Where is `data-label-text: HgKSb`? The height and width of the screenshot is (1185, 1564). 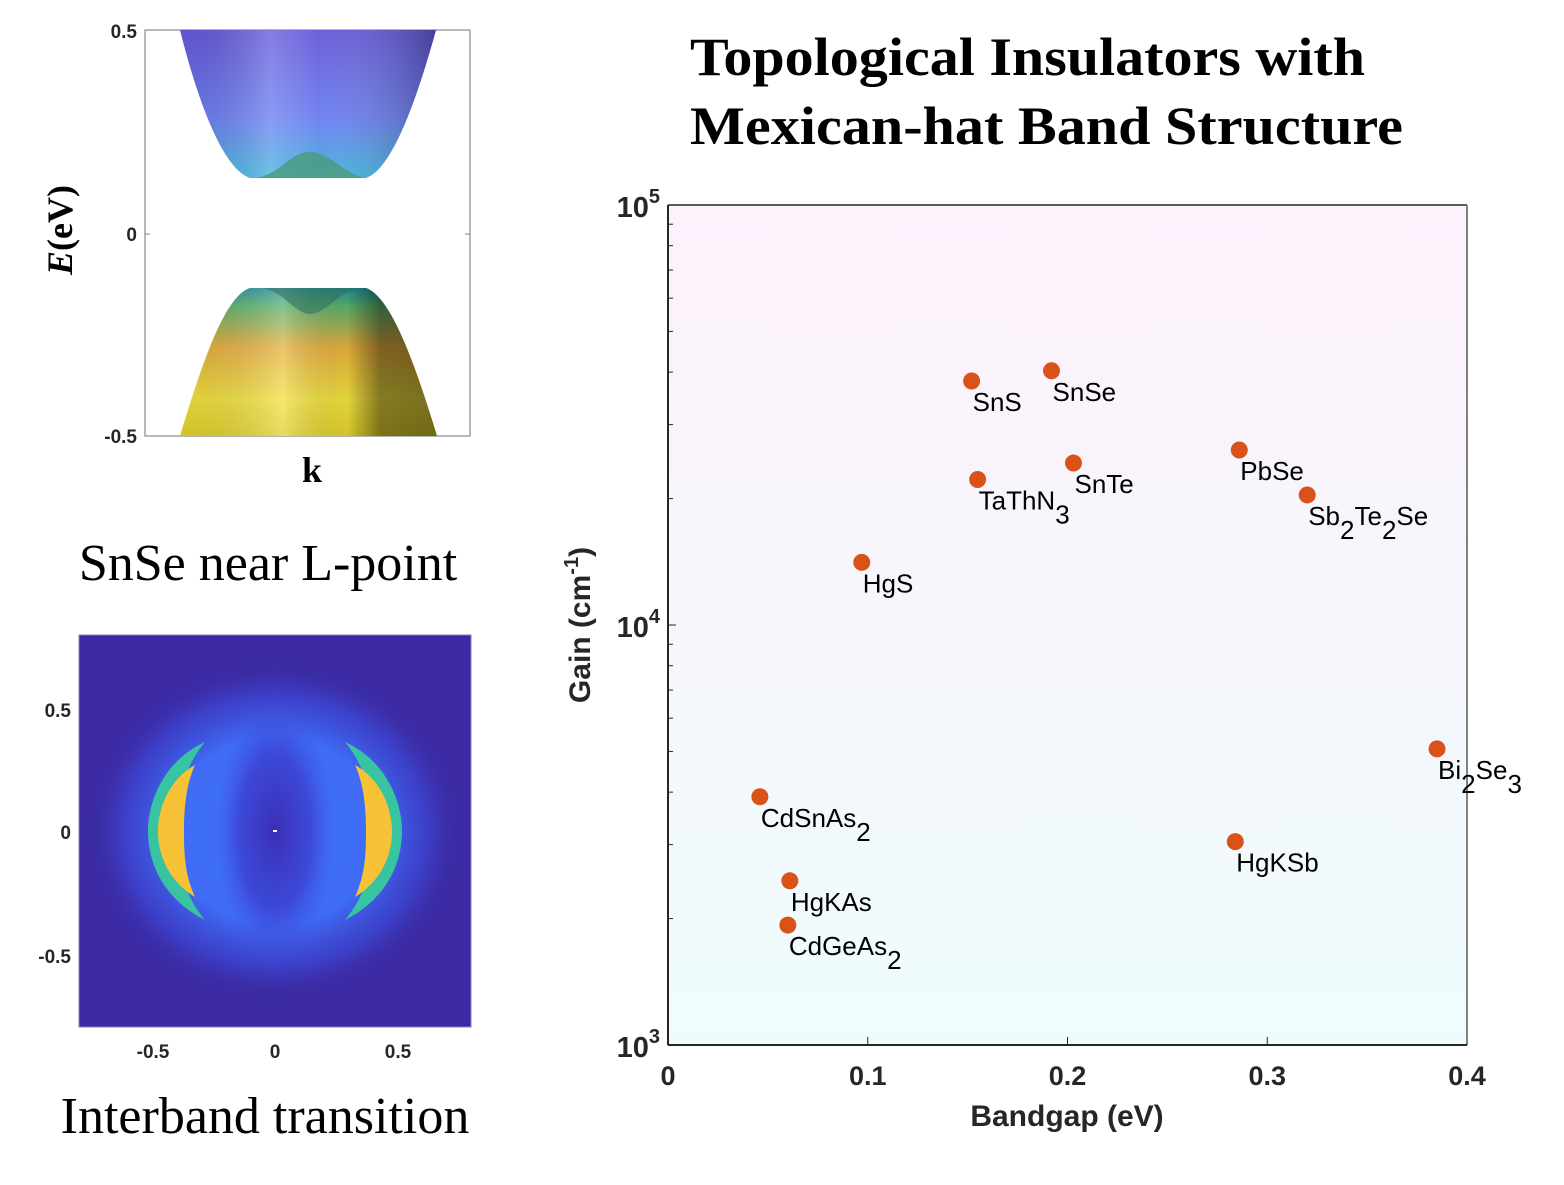 data-label-text: HgKSb is located at coordinates (1277, 863).